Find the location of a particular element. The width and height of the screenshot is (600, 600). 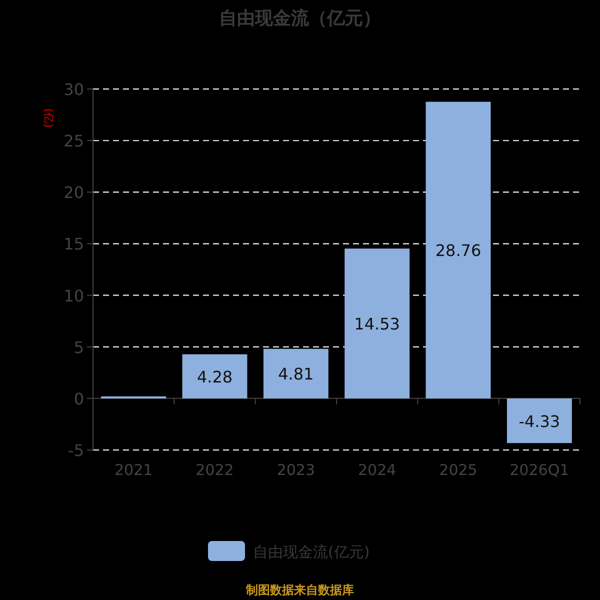

data-label: 14.53 is located at coordinates (377, 324).